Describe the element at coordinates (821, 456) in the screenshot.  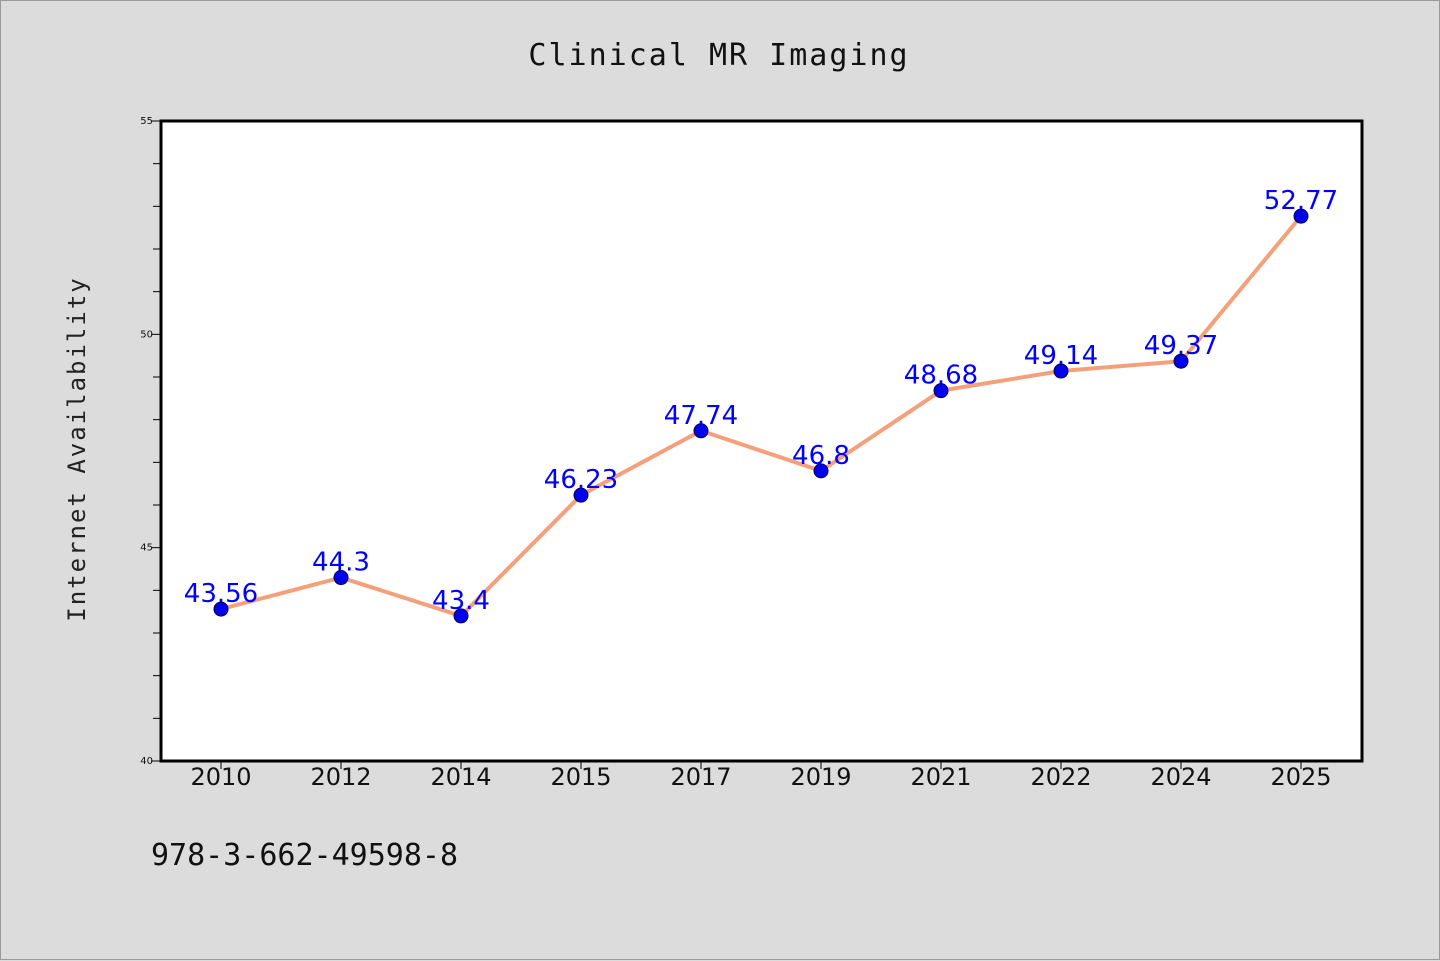
I see `data-label: 46.8` at that location.